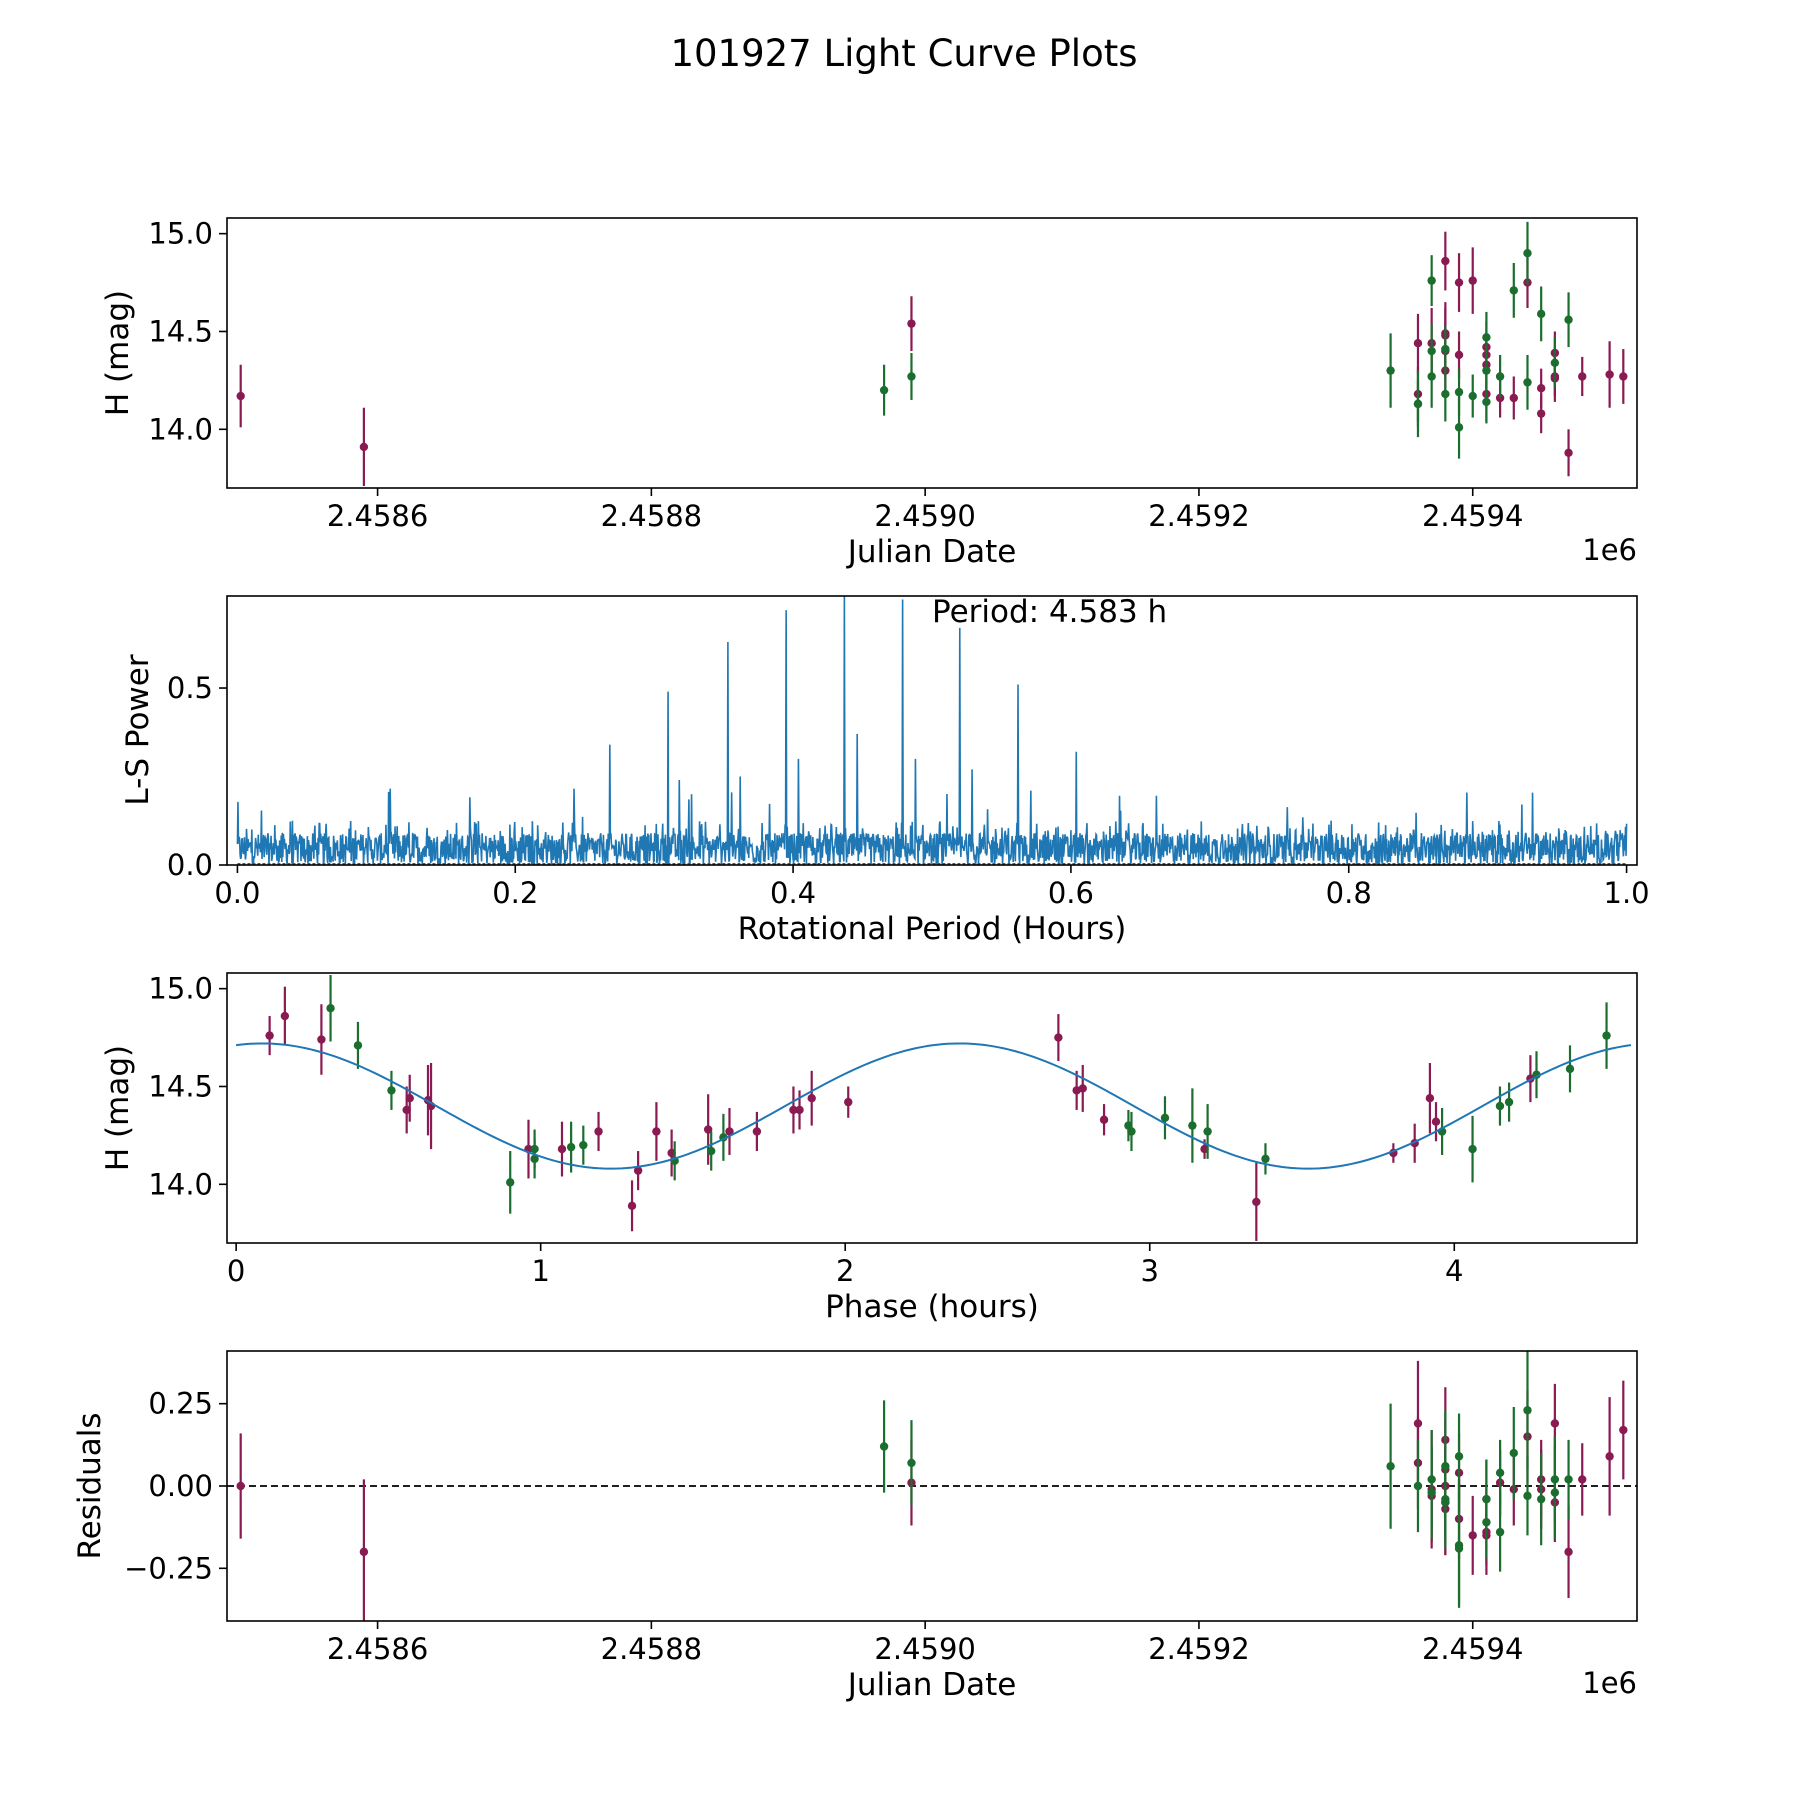 The width and height of the screenshot is (1800, 1800). What do you see at coordinates (931, 1685) in the screenshot?
I see `residuals-x-label: Julian Date` at bounding box center [931, 1685].